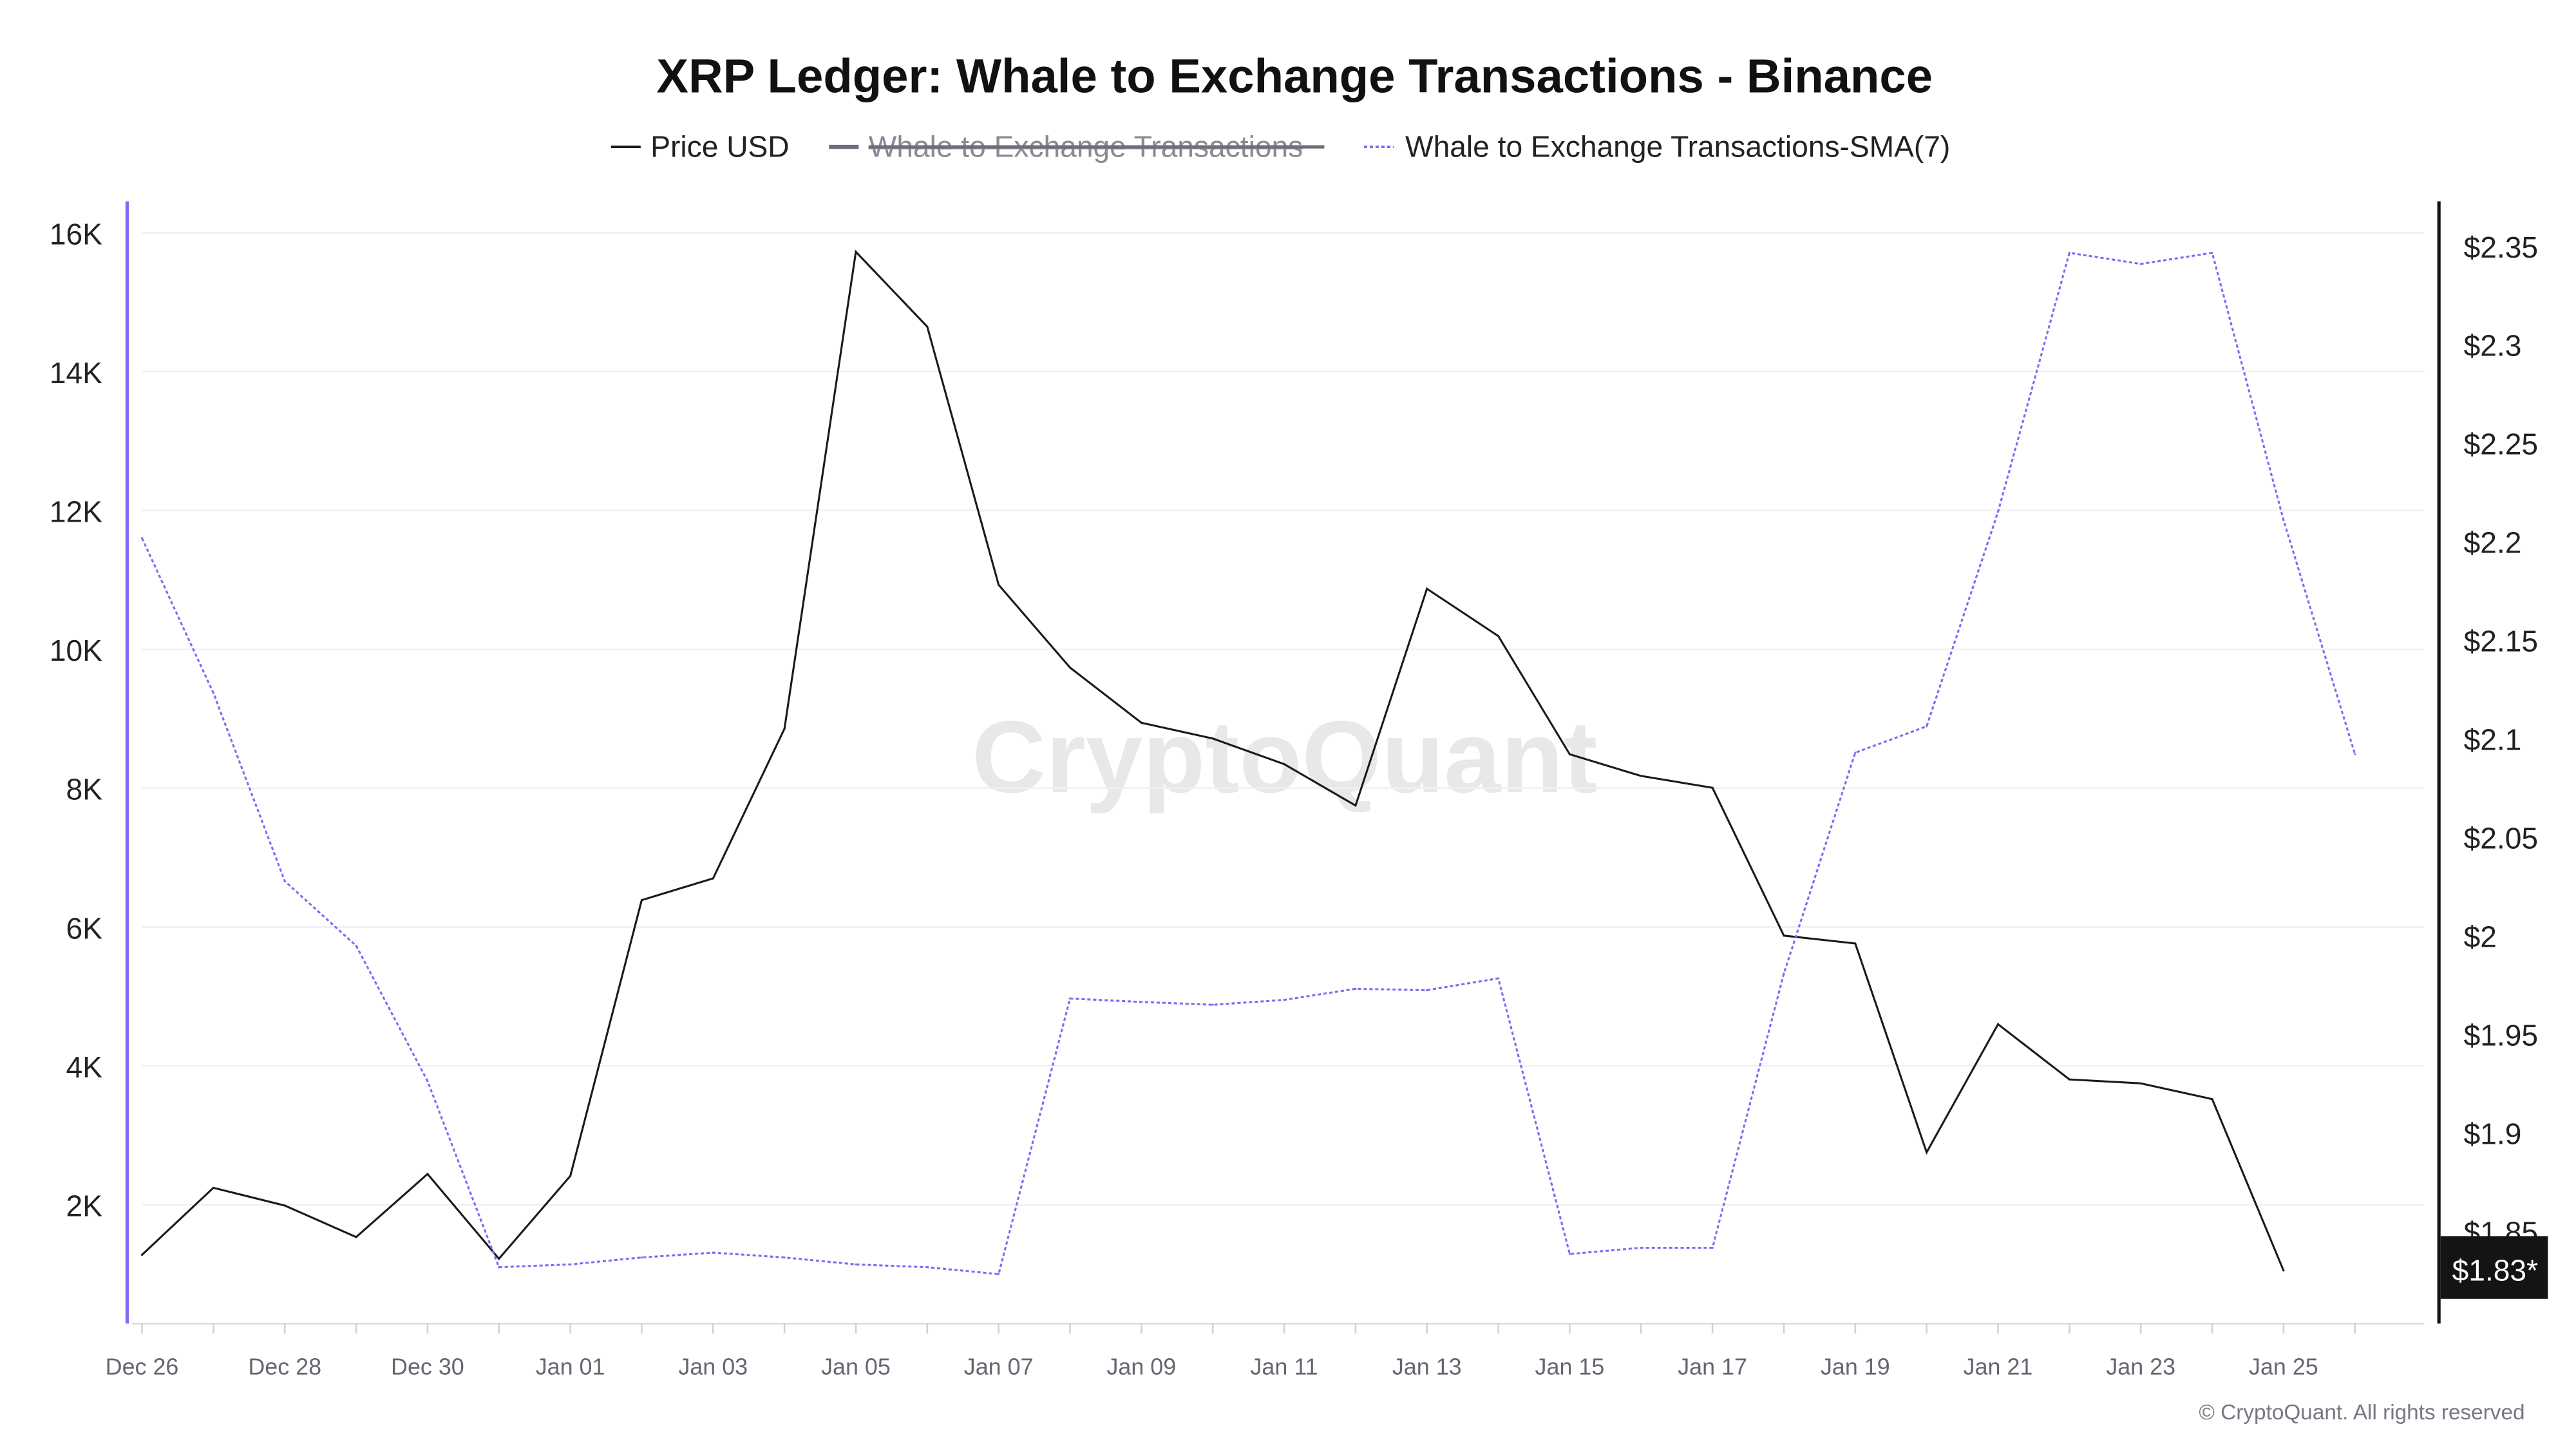 The image size is (2576, 1449). Describe the element at coordinates (2501, 1035) in the screenshot. I see `right-tick-label: $1.95` at that location.